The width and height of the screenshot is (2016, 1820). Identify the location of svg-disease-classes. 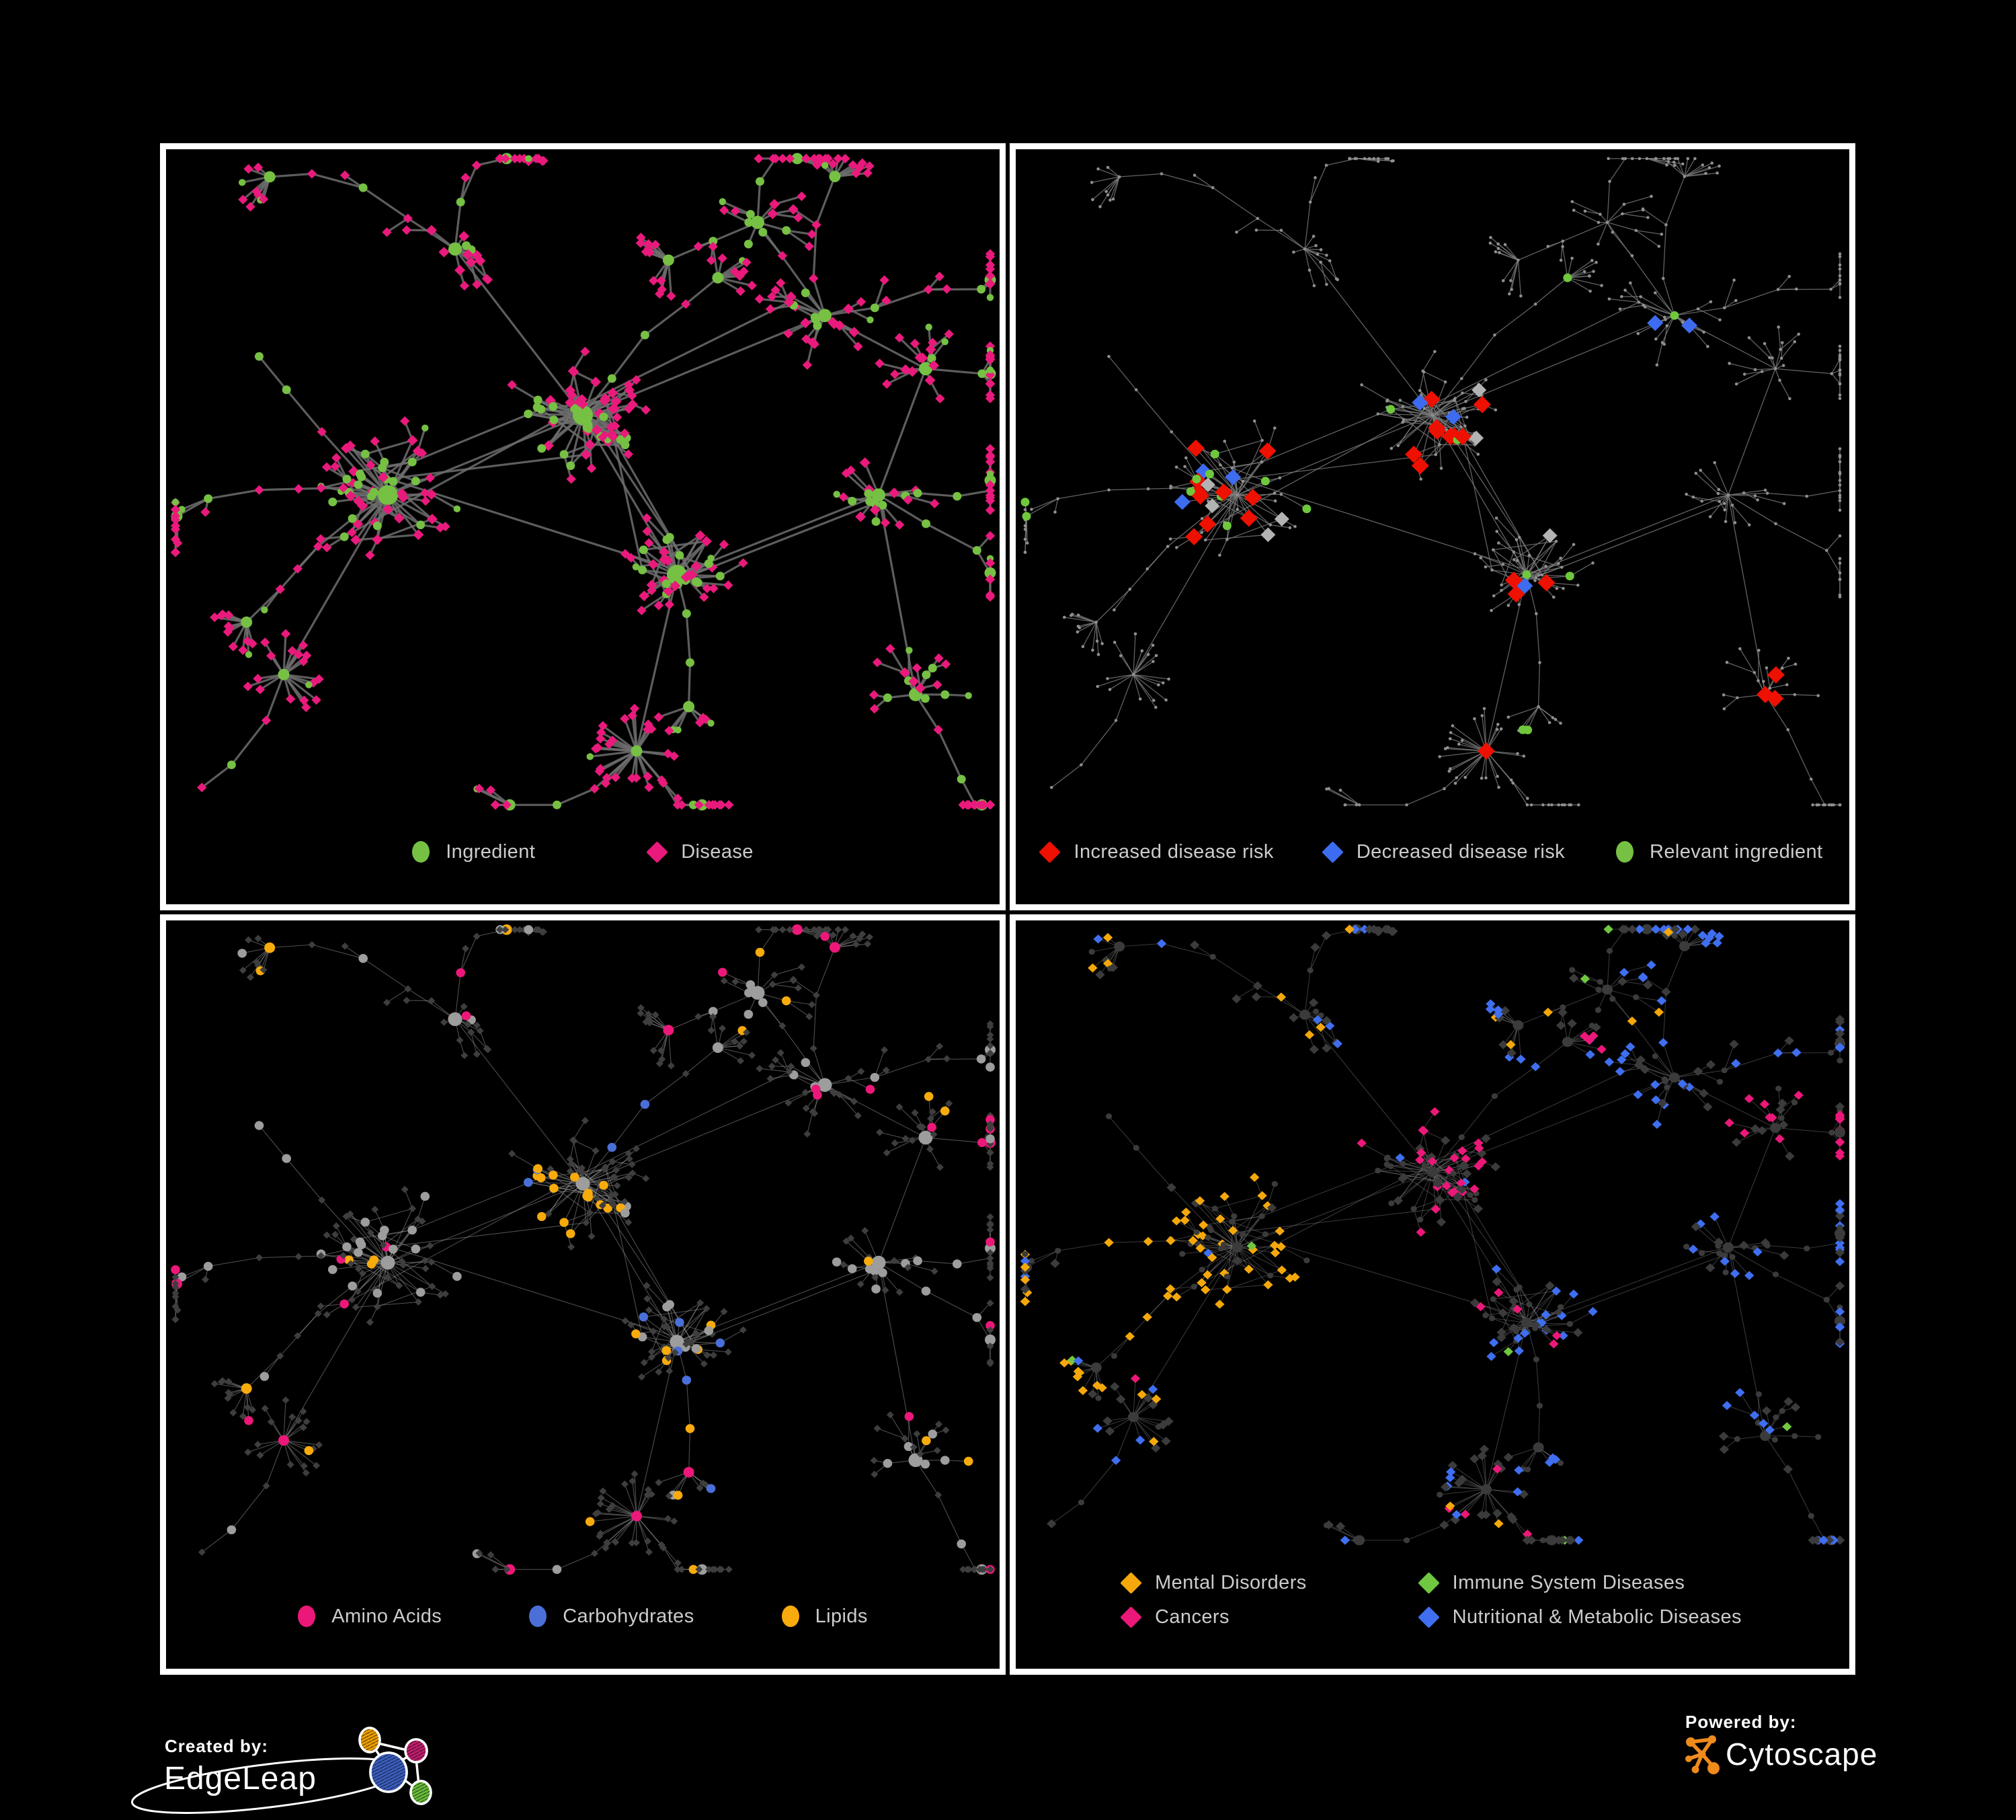
(1432, 1235).